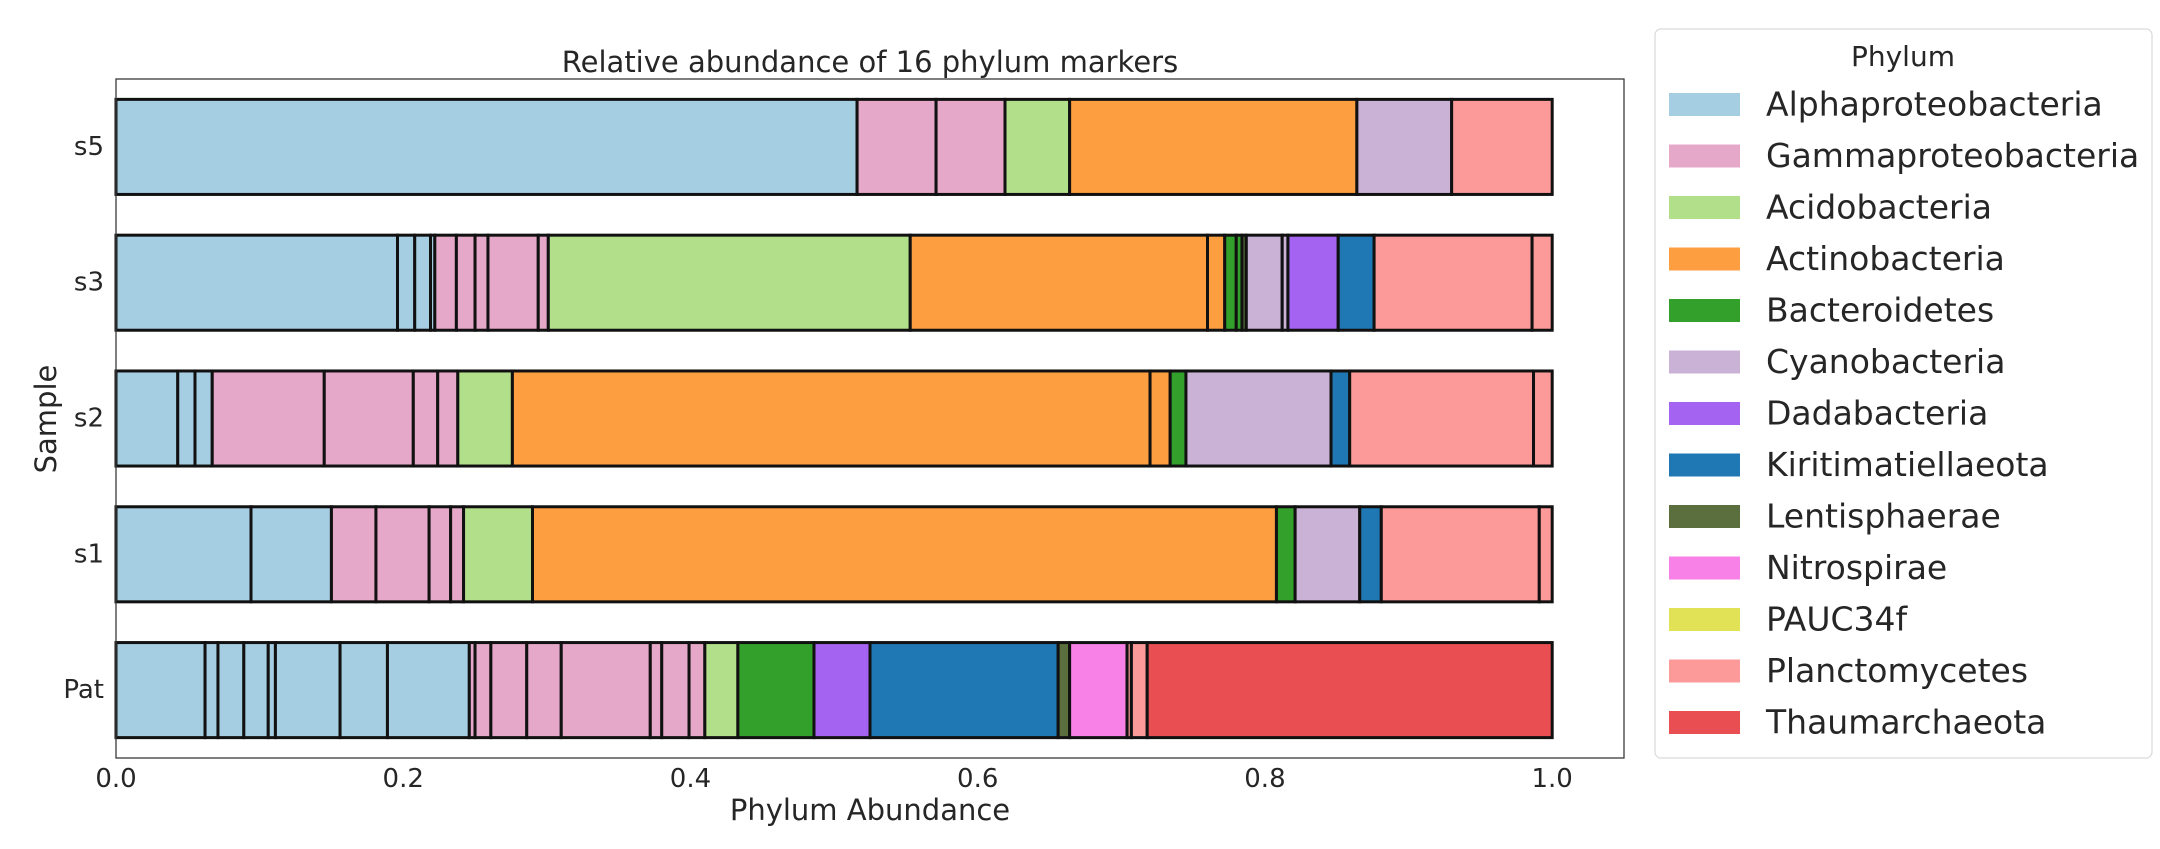 The height and width of the screenshot is (849, 2160). I want to click on x-tick-label: 1.0, so click(1552, 779).